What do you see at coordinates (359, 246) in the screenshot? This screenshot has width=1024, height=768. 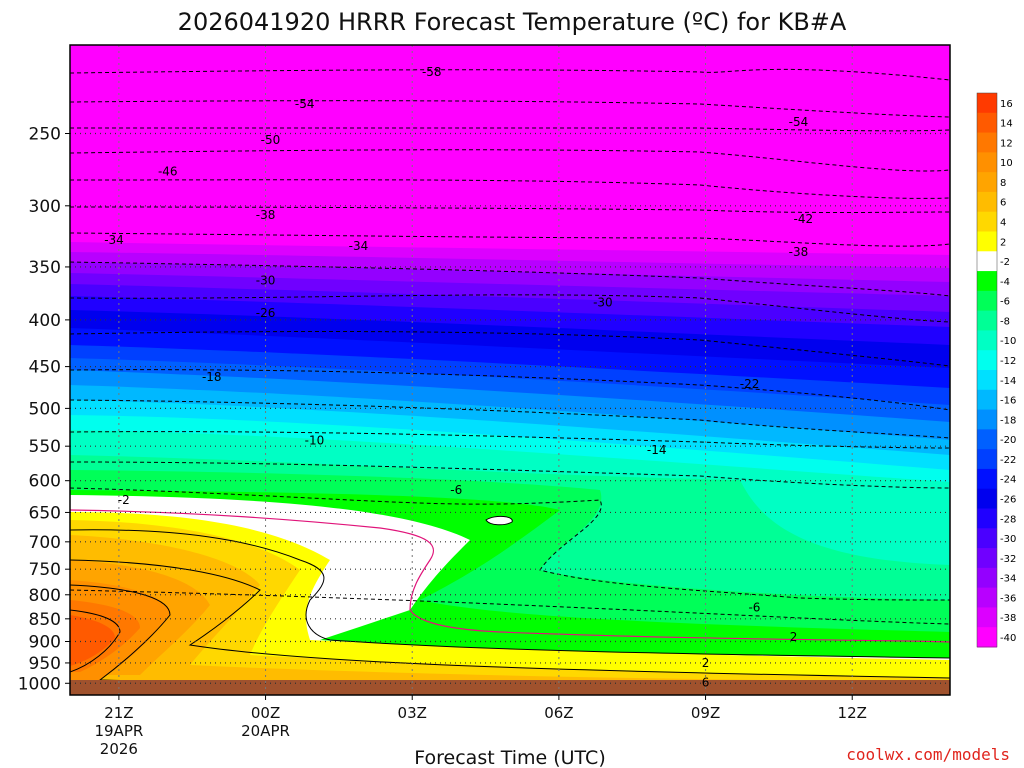 I see `contour-label: -34` at bounding box center [359, 246].